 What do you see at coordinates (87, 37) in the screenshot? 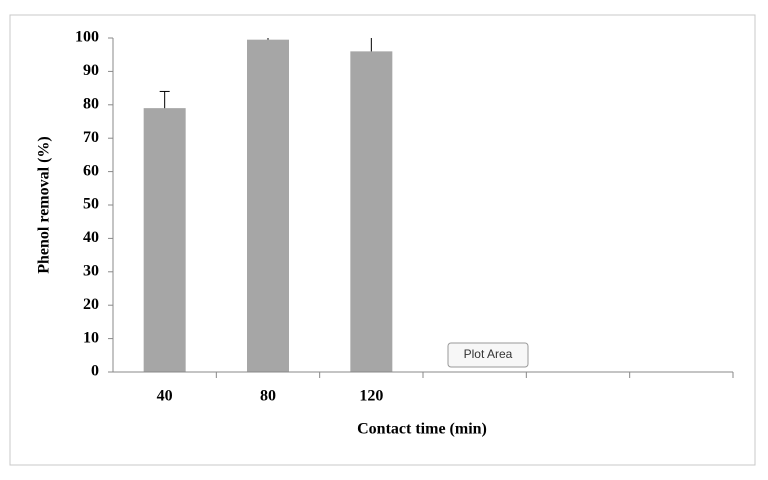
I see `y-tick-label: 100` at bounding box center [87, 37].